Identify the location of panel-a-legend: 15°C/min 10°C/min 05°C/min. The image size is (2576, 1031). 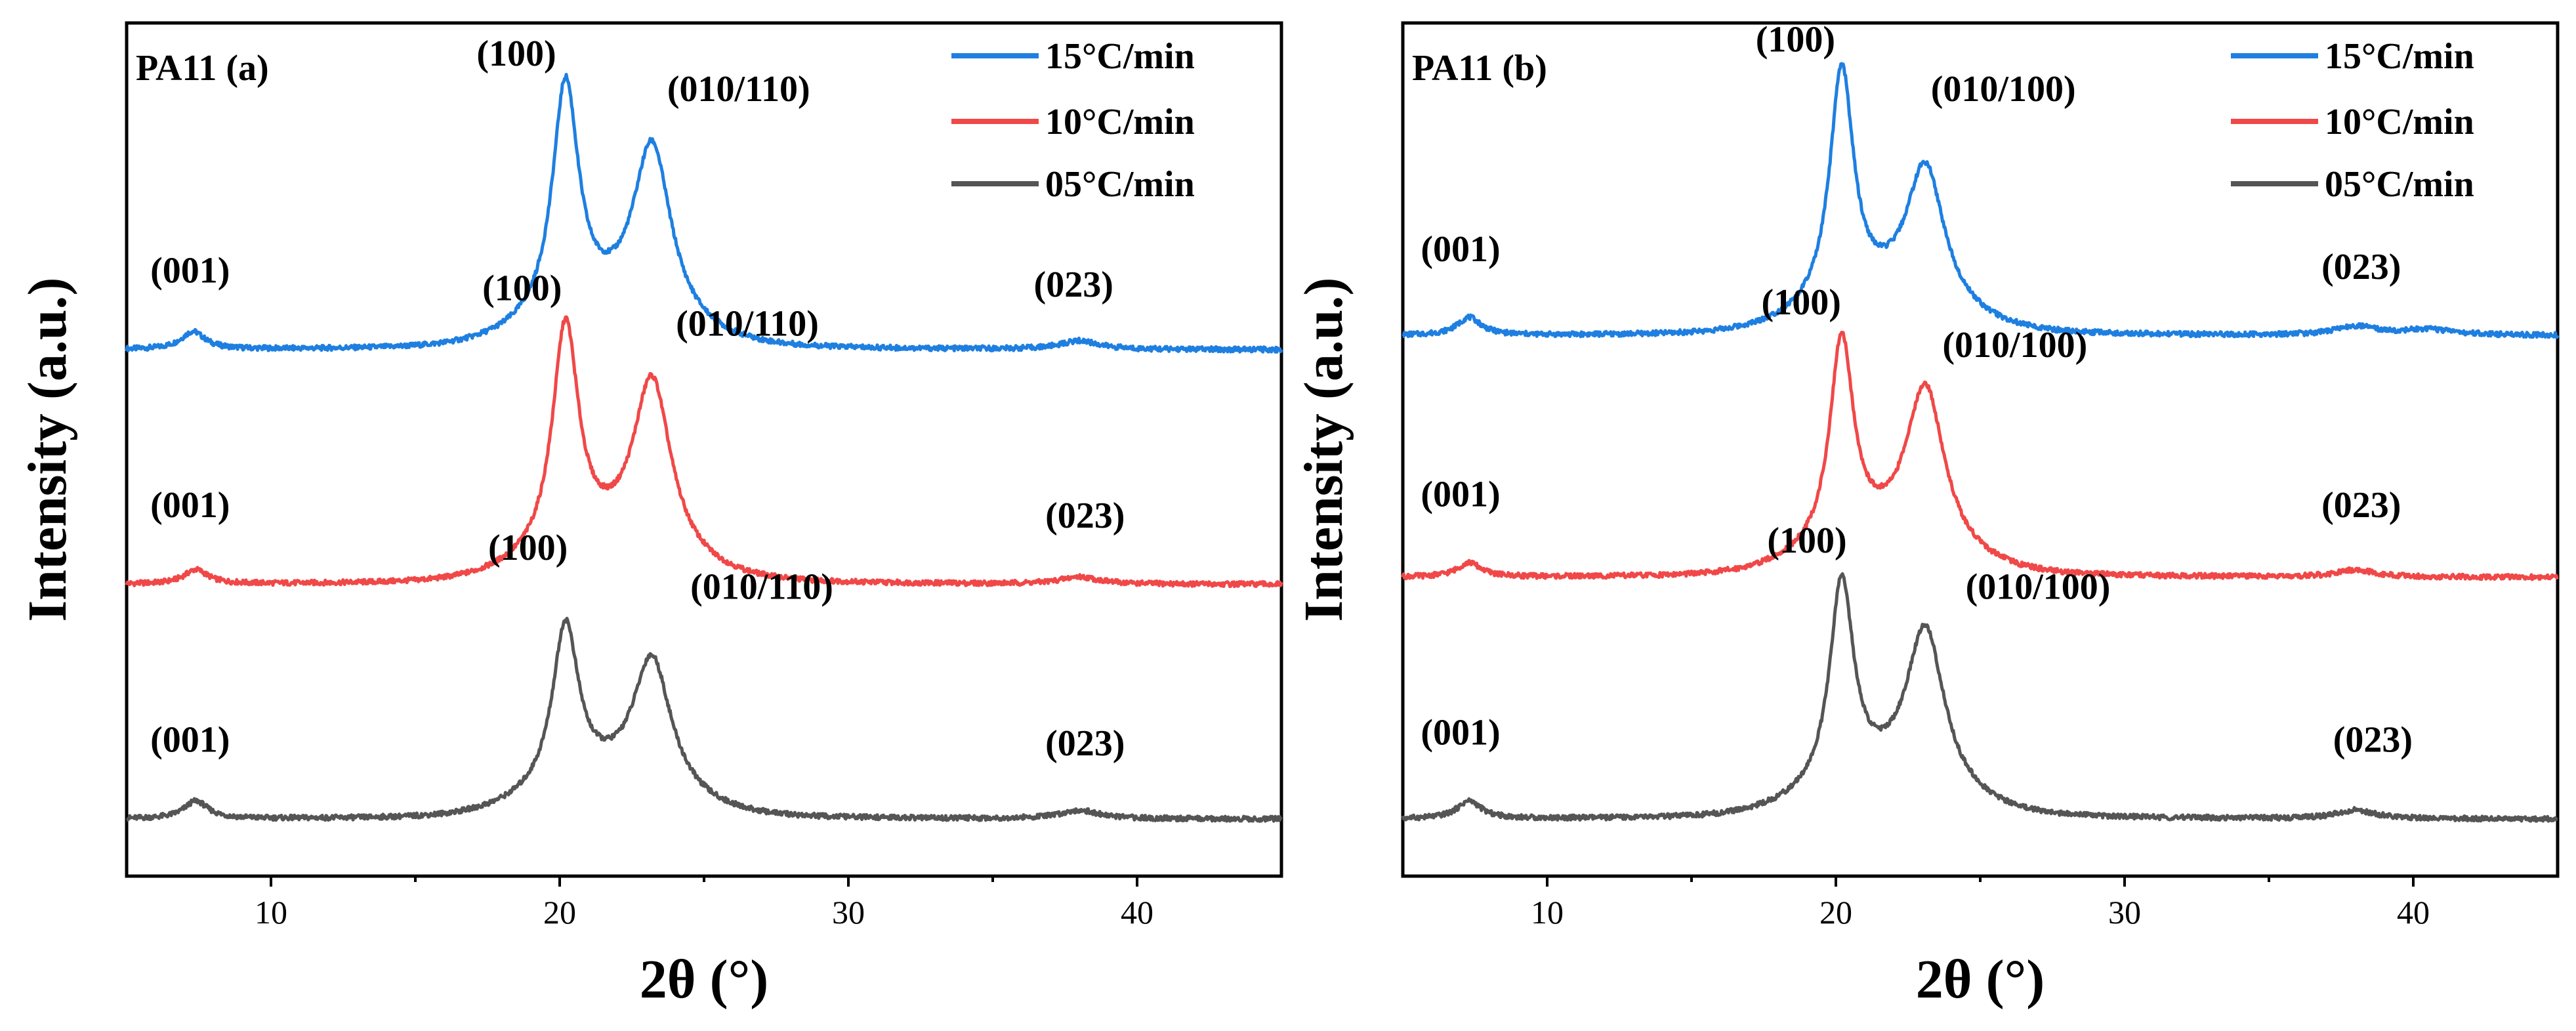
(1073, 120).